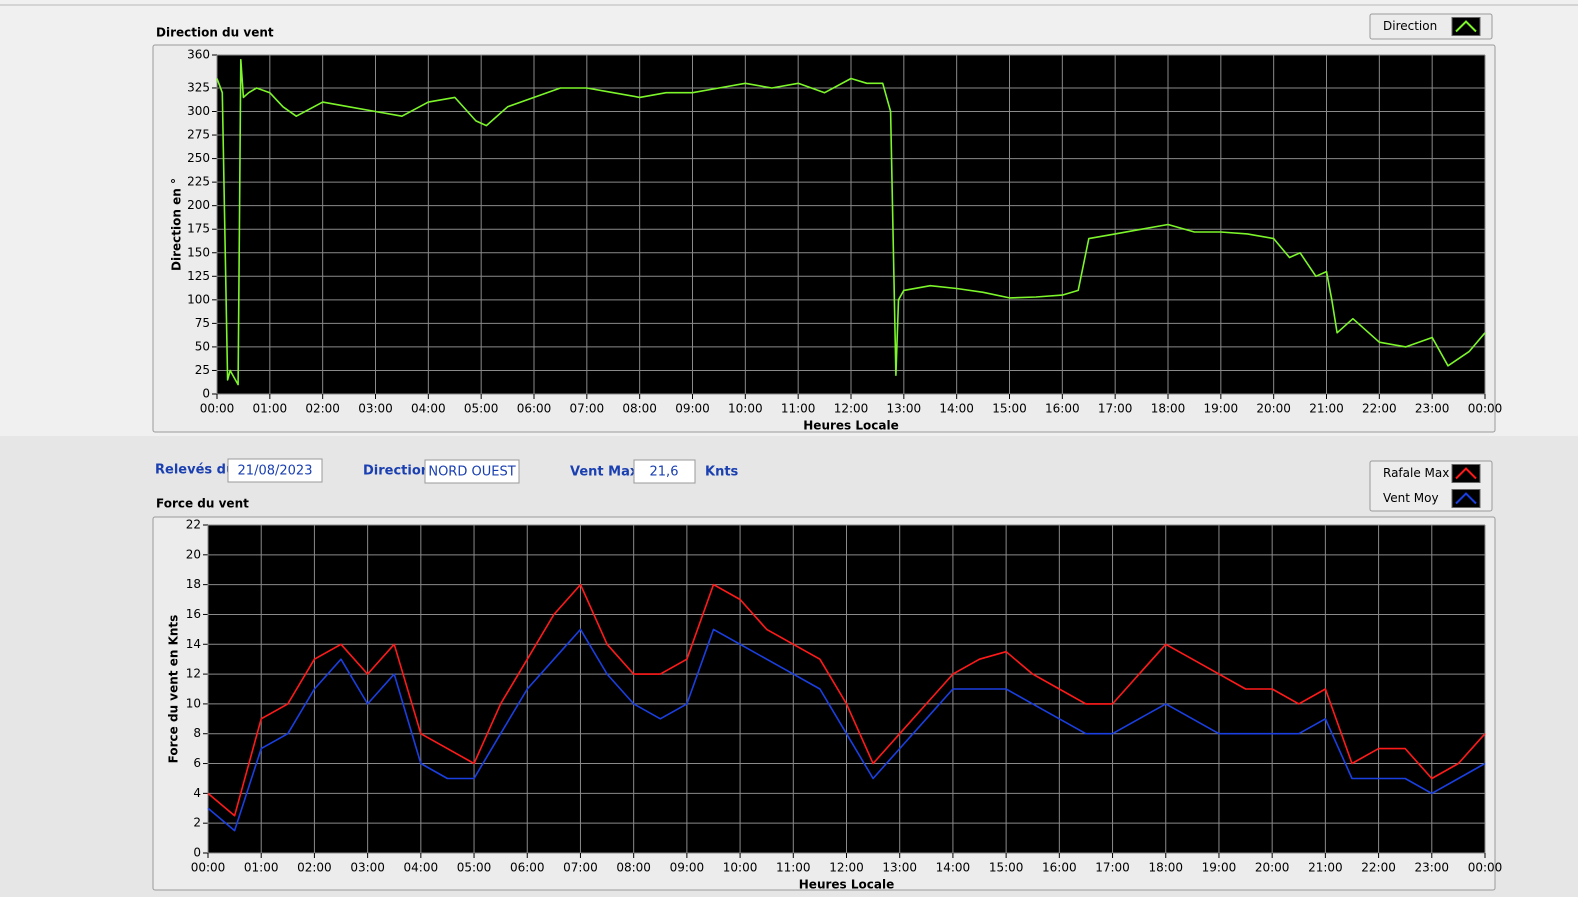  Describe the element at coordinates (197, 793) in the screenshot. I see `y-tick-label: 4` at that location.